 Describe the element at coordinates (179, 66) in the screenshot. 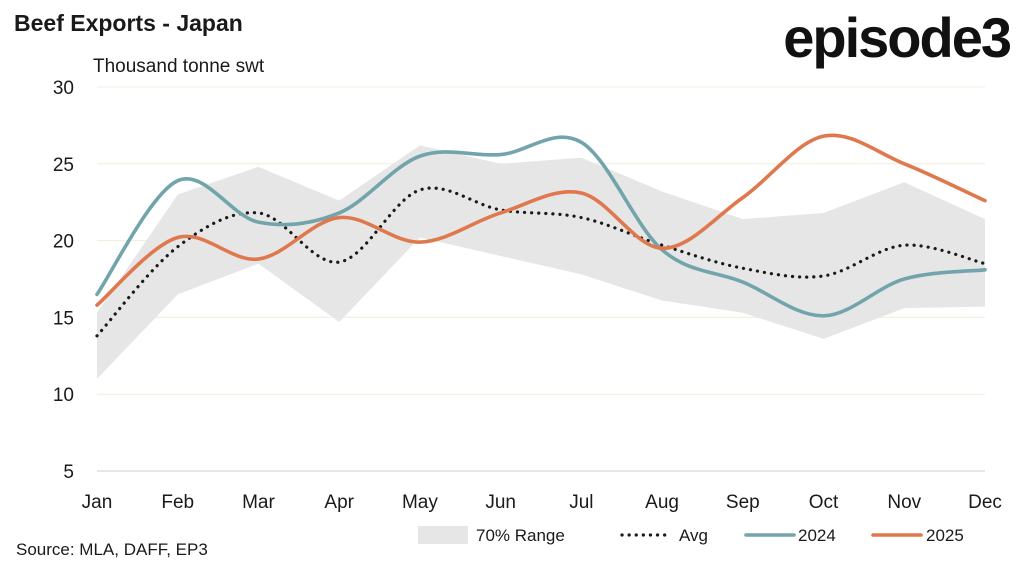

I see `y-axis-unit-label: Thousand tonne swt` at that location.